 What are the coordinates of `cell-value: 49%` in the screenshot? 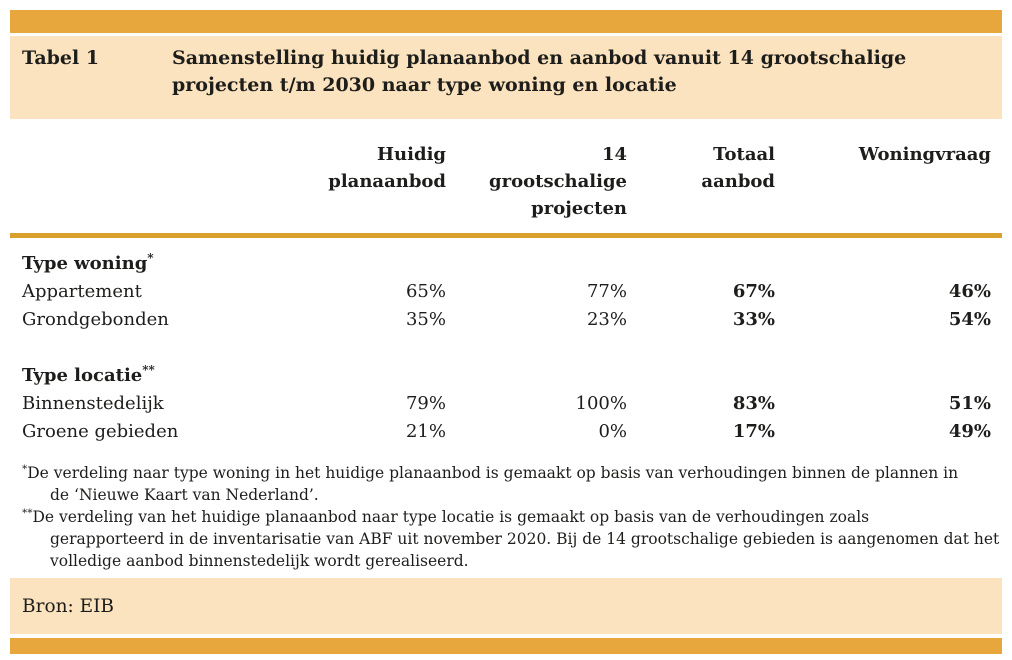 It's located at (969, 431).